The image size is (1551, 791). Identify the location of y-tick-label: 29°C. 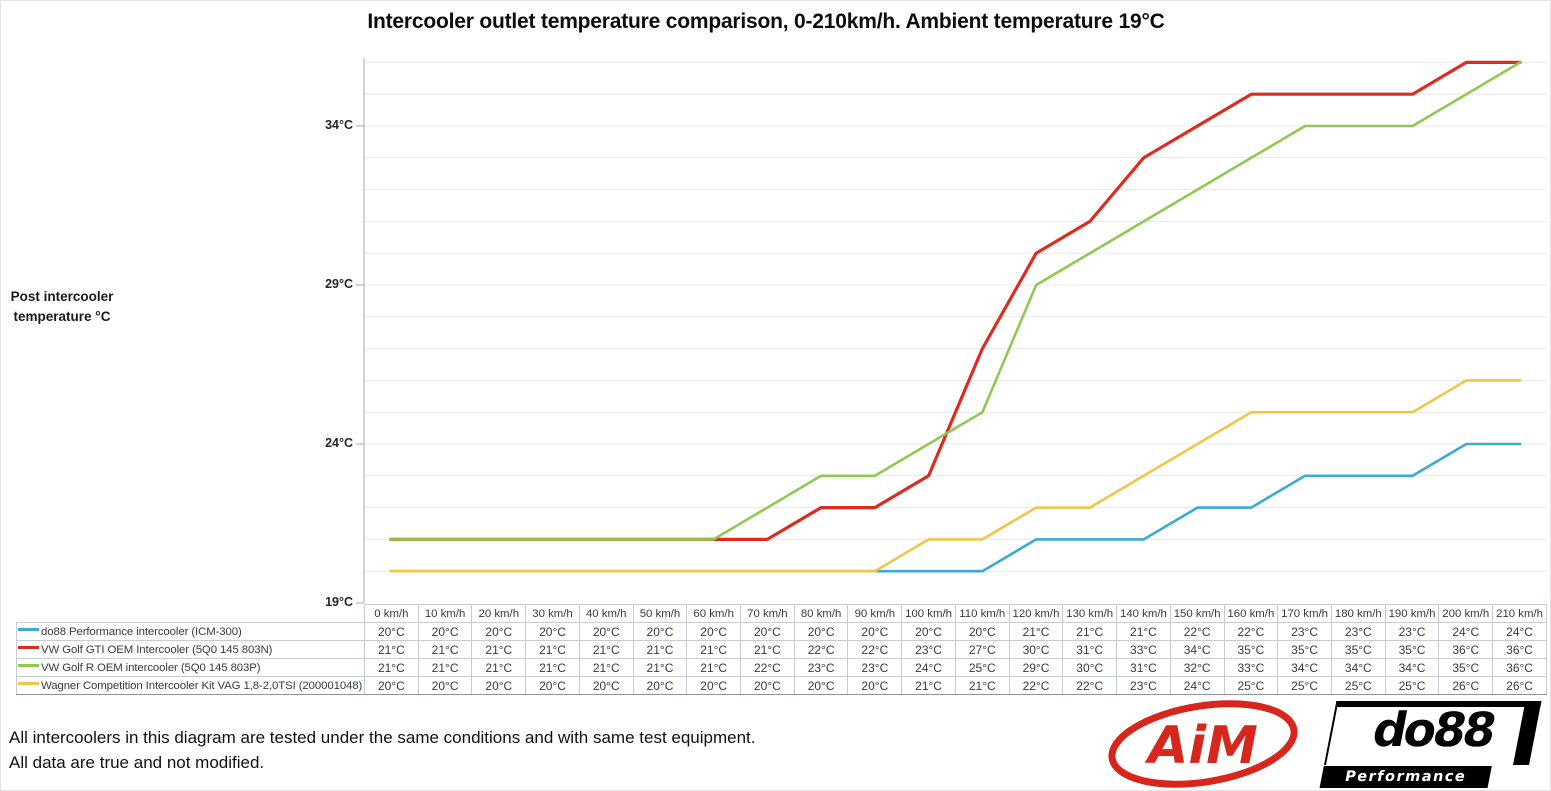
(339, 284).